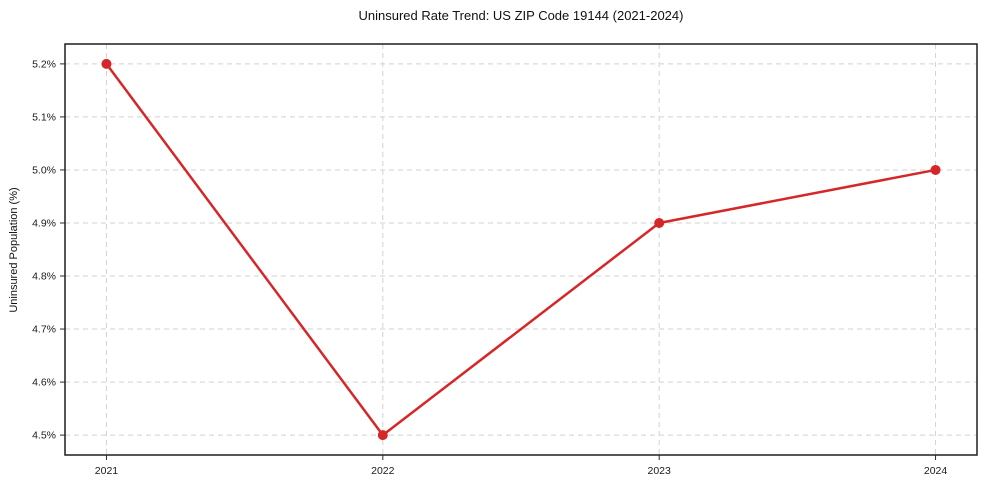 This screenshot has width=989, height=490. Describe the element at coordinates (44, 383) in the screenshot. I see `y-tick-label: 4.6%` at that location.